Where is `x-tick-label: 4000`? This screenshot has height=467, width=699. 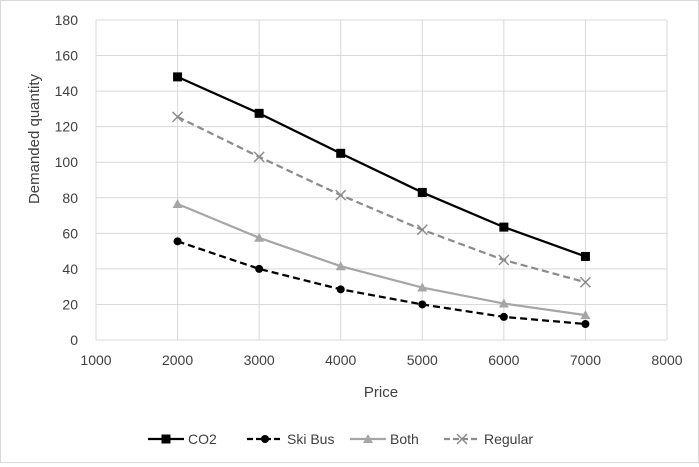
x-tick-label: 4000 is located at coordinates (340, 360).